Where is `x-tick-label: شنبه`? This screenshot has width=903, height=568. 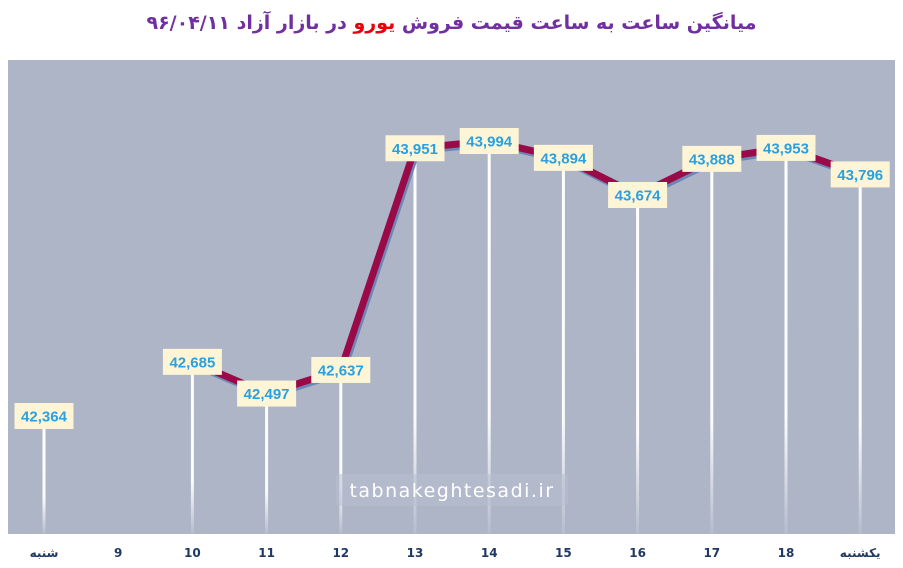
x-tick-label: شنبه is located at coordinates (44, 553).